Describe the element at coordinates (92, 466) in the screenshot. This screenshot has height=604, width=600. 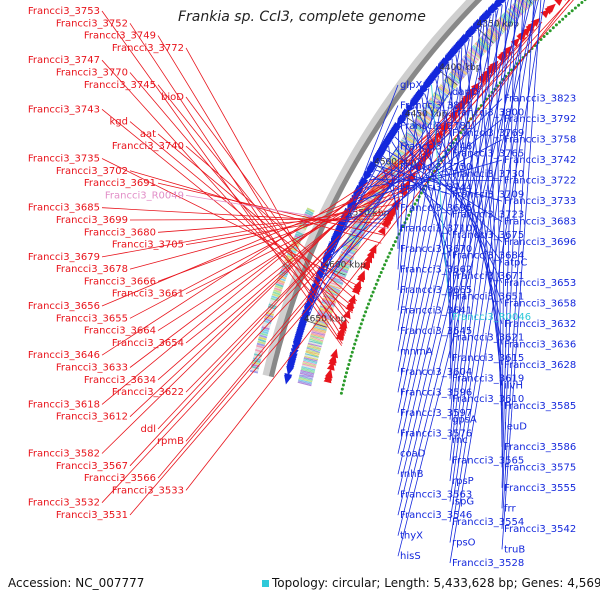
I see `gene-label-left: Francci3_3567` at that location.